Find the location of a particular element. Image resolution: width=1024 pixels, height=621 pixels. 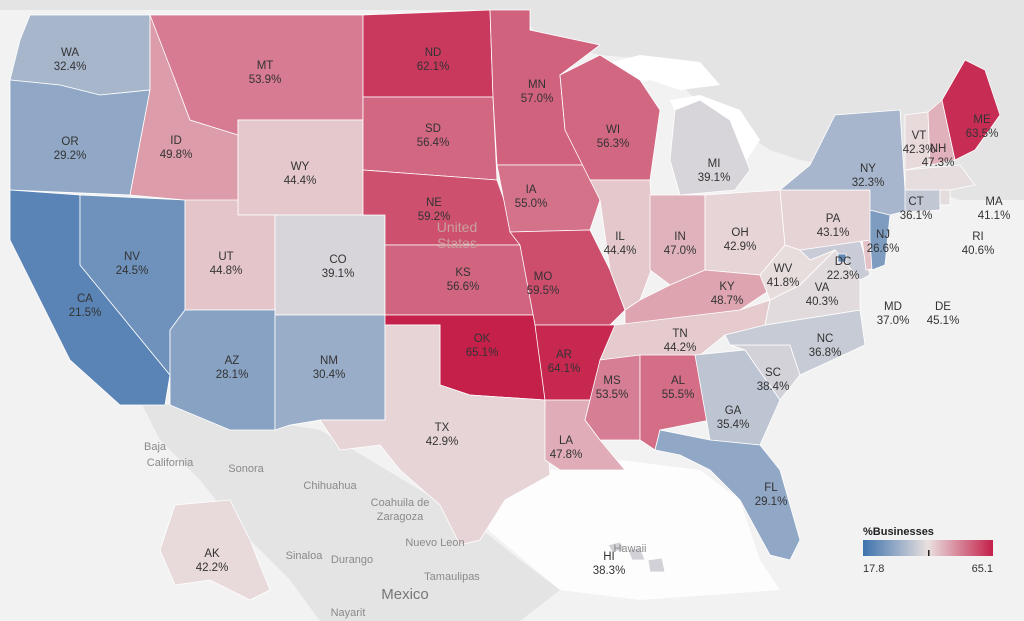

state-MA is located at coordinates (940, 177).